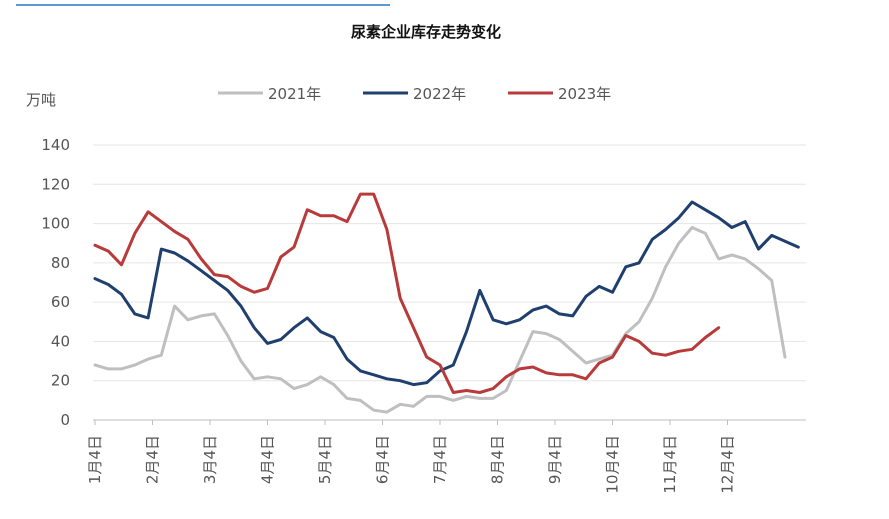  Describe the element at coordinates (60, 381) in the screenshot. I see `y-tick-label: 20` at that location.